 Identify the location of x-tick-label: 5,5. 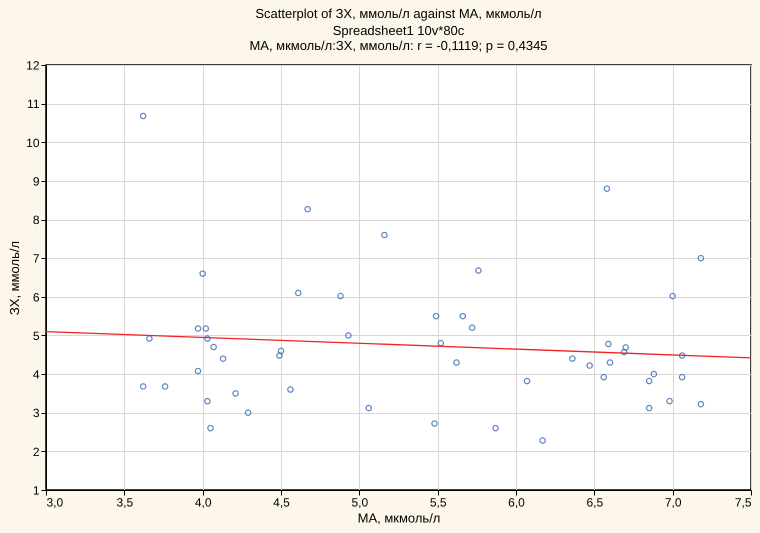
(438, 503).